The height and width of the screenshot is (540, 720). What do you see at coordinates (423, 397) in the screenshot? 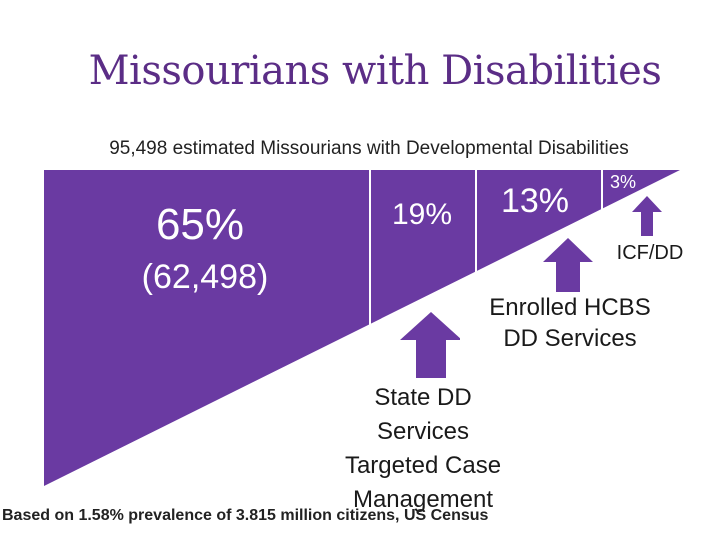
I see `label-state-line1: State DD` at bounding box center [423, 397].